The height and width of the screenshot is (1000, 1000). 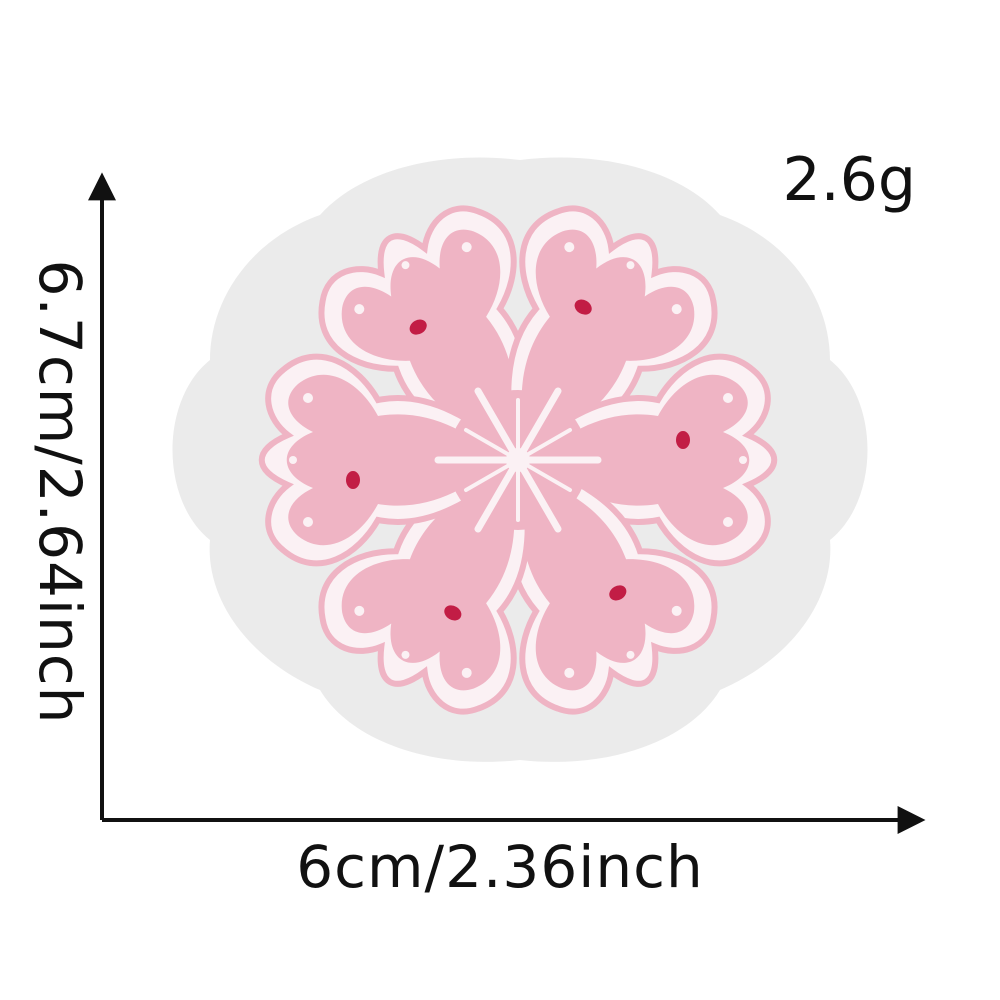 I want to click on width-label: 6cm/2.36inch, so click(x=500, y=867).